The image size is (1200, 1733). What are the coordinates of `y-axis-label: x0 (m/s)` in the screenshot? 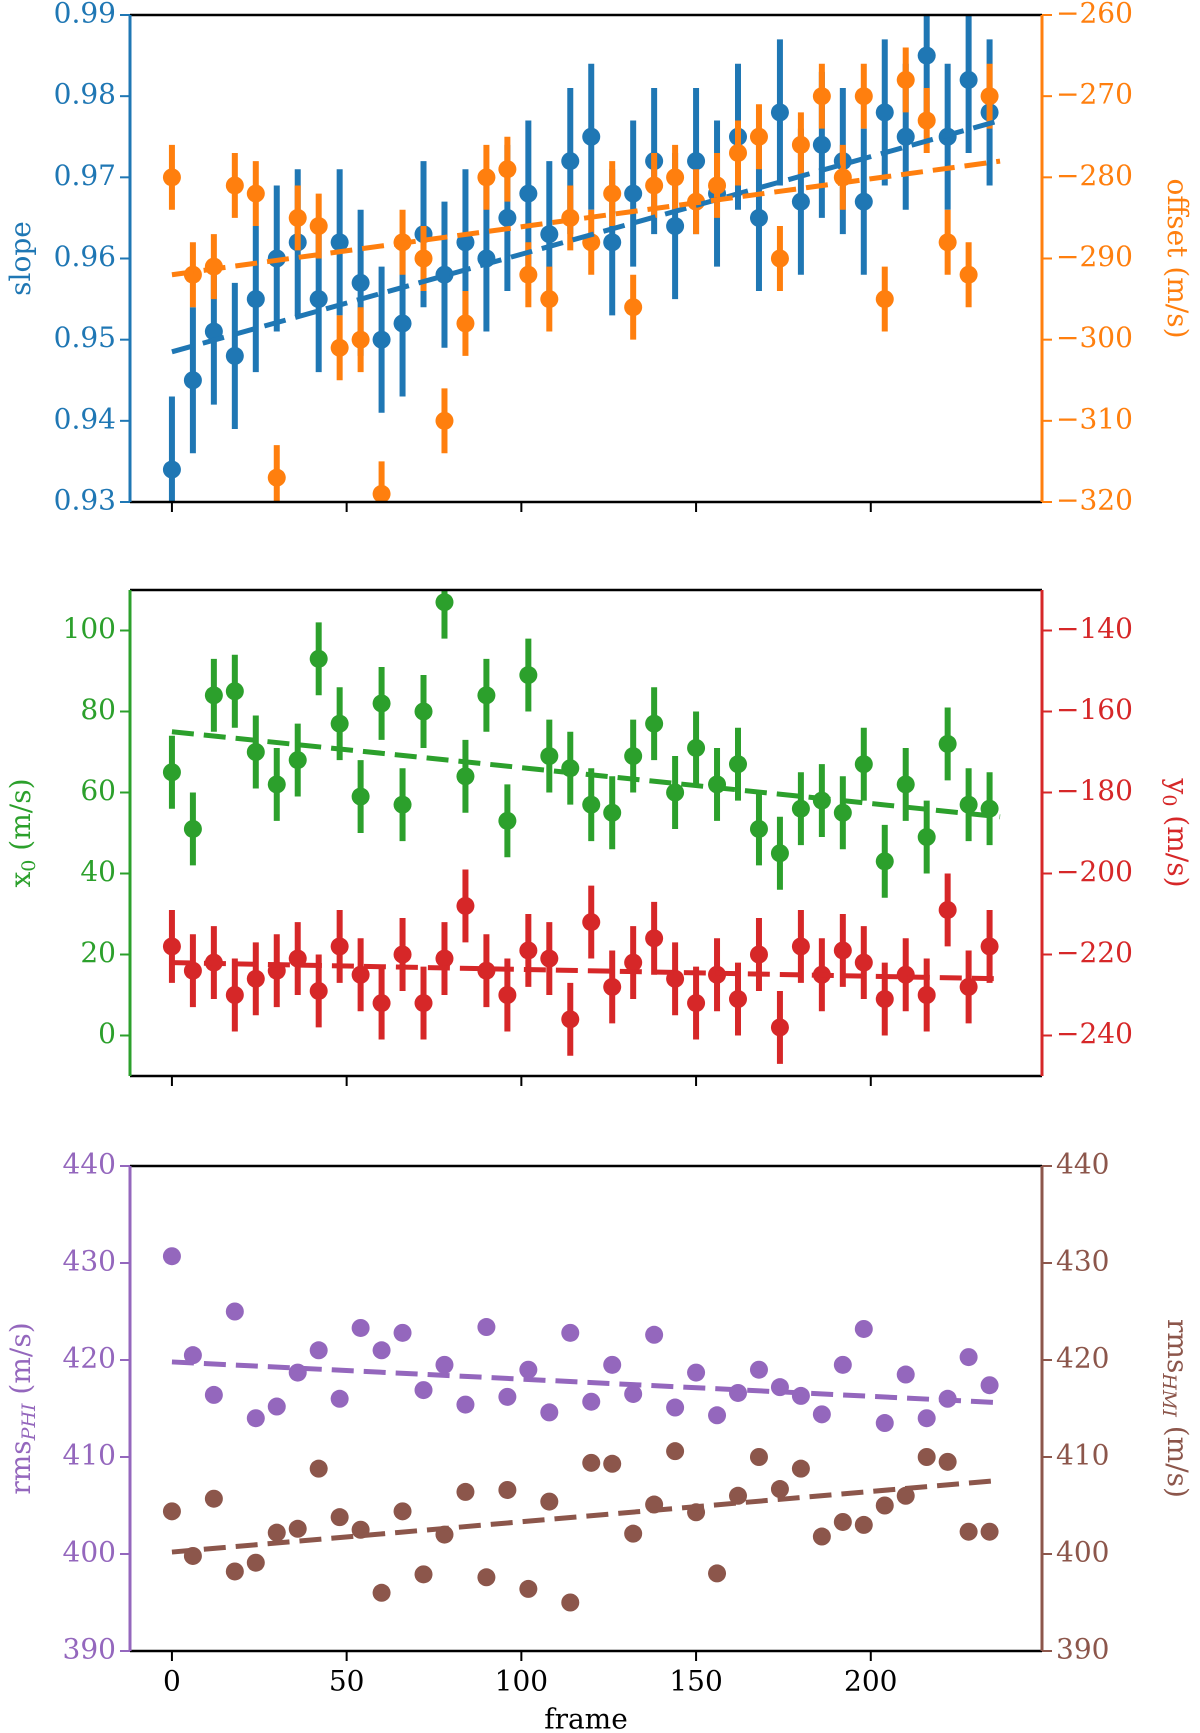 It's located at (22, 833).